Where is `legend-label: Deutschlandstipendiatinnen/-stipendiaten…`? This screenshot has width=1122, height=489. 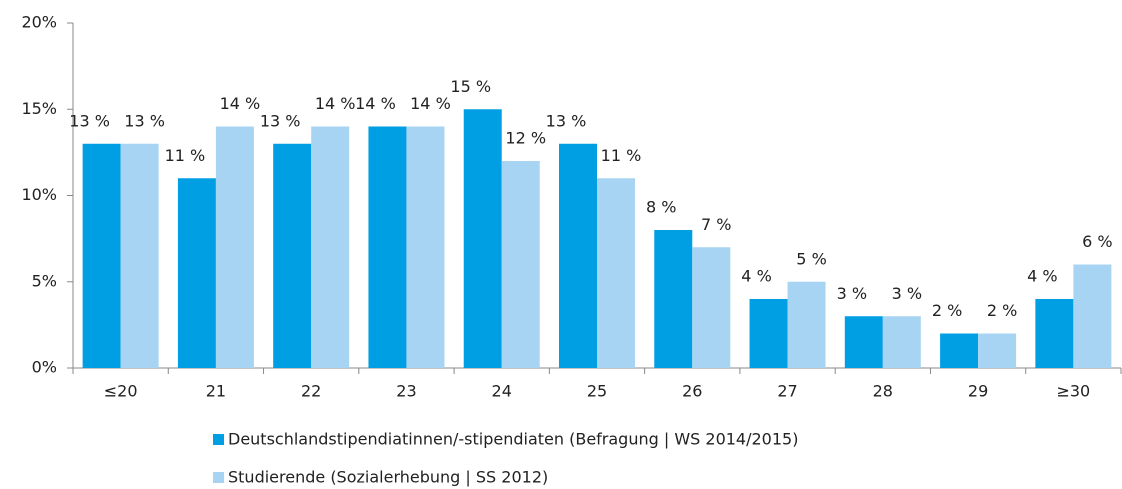
legend-label: Deutschlandstipendiatinnen/-stipendiaten… is located at coordinates (513, 439).